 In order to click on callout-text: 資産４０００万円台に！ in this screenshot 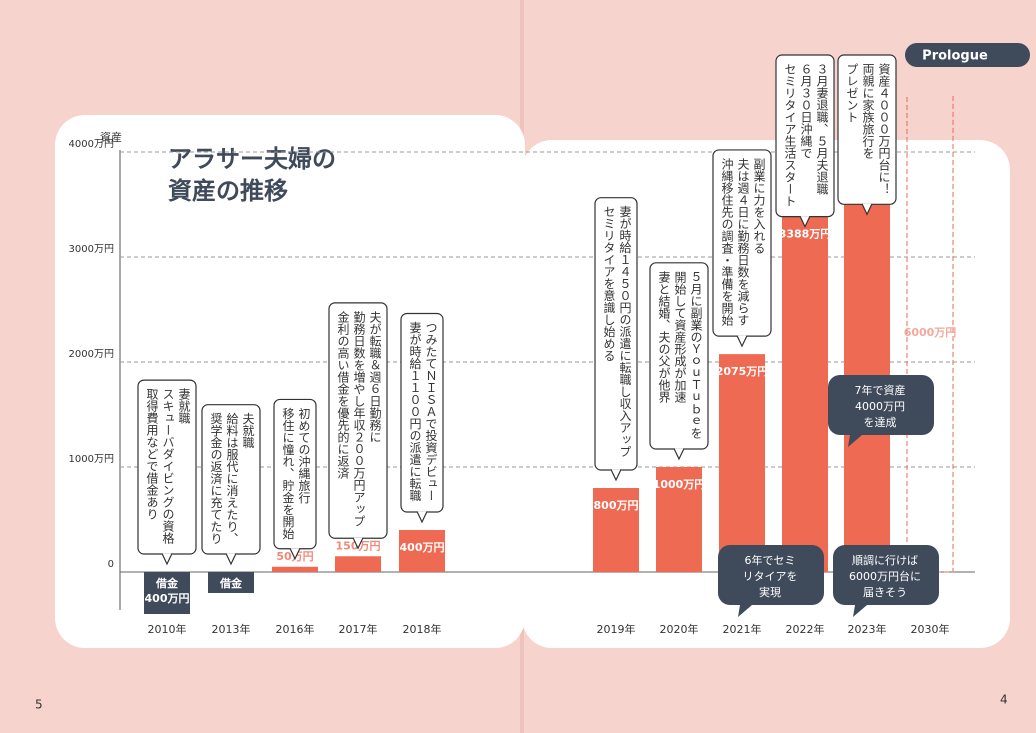, I will do `click(884, 129)`.